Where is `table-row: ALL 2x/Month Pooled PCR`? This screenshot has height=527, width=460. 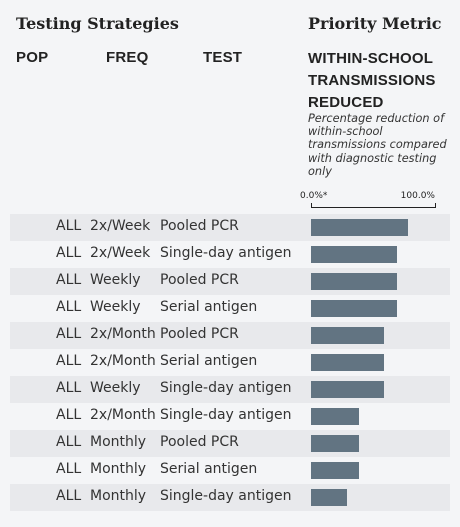
table-row: ALL 2x/Month Pooled PCR is located at coordinates (230, 335).